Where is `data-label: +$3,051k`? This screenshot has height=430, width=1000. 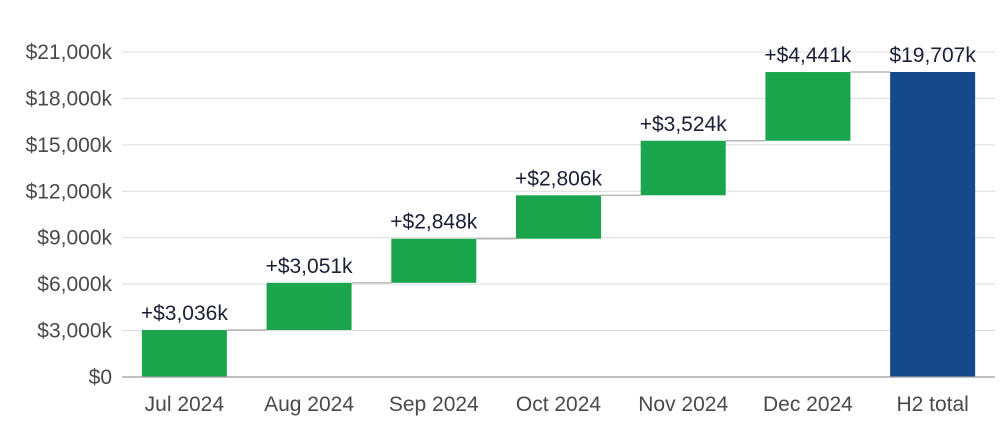 data-label: +$3,051k is located at coordinates (309, 266).